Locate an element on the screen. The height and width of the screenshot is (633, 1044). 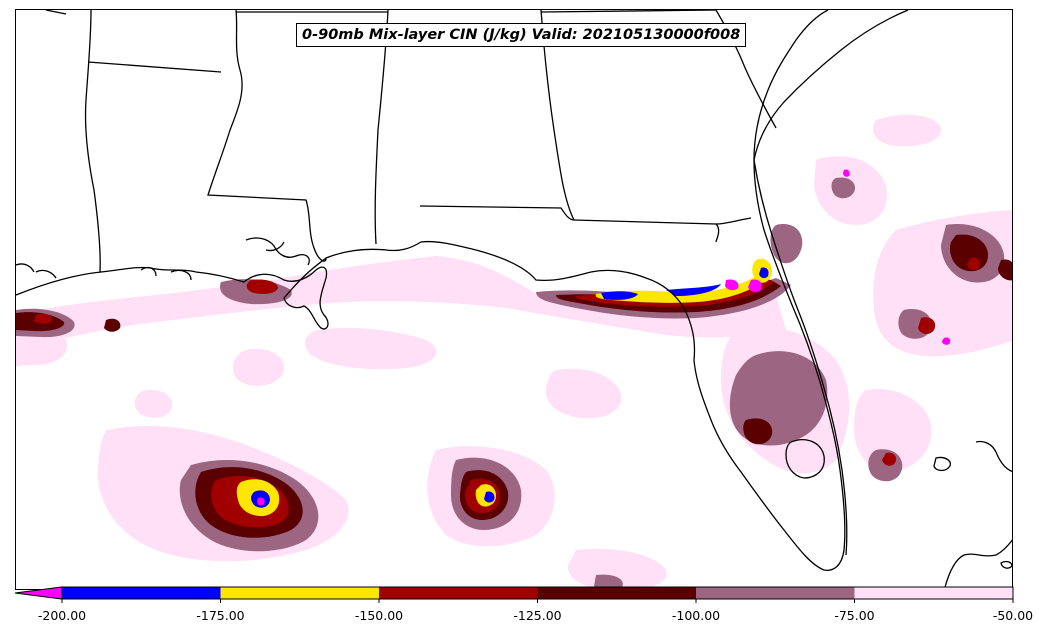
colorbar-tick-label-1: -175.00 is located at coordinates (220, 615).